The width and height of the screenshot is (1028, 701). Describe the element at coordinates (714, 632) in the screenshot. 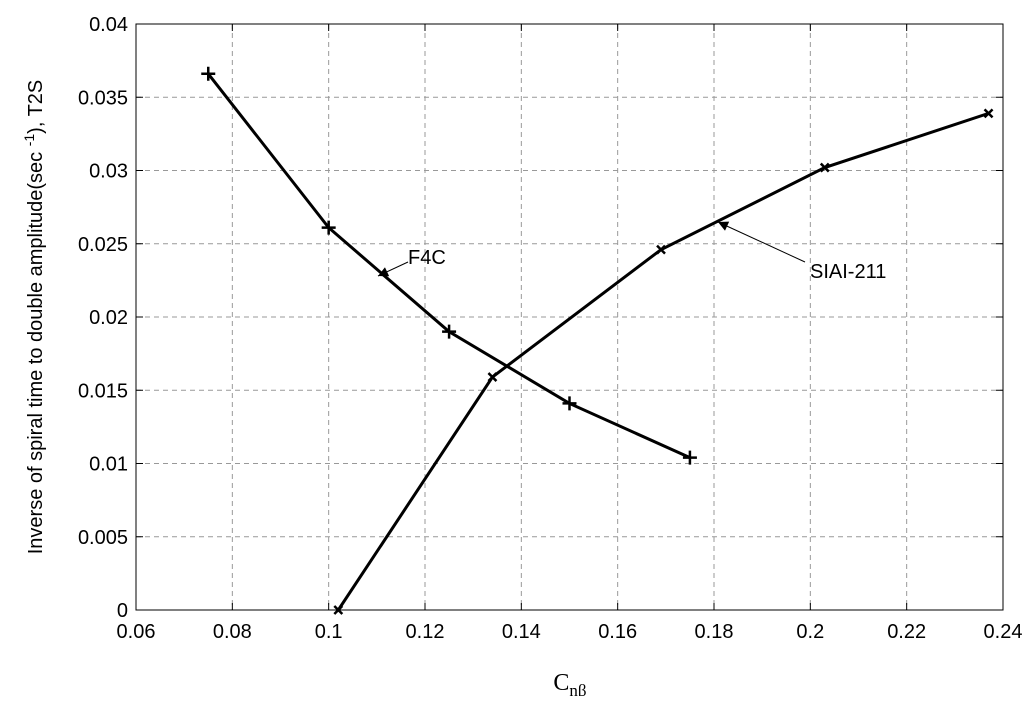

I see `x-tick-label: 0.18` at that location.